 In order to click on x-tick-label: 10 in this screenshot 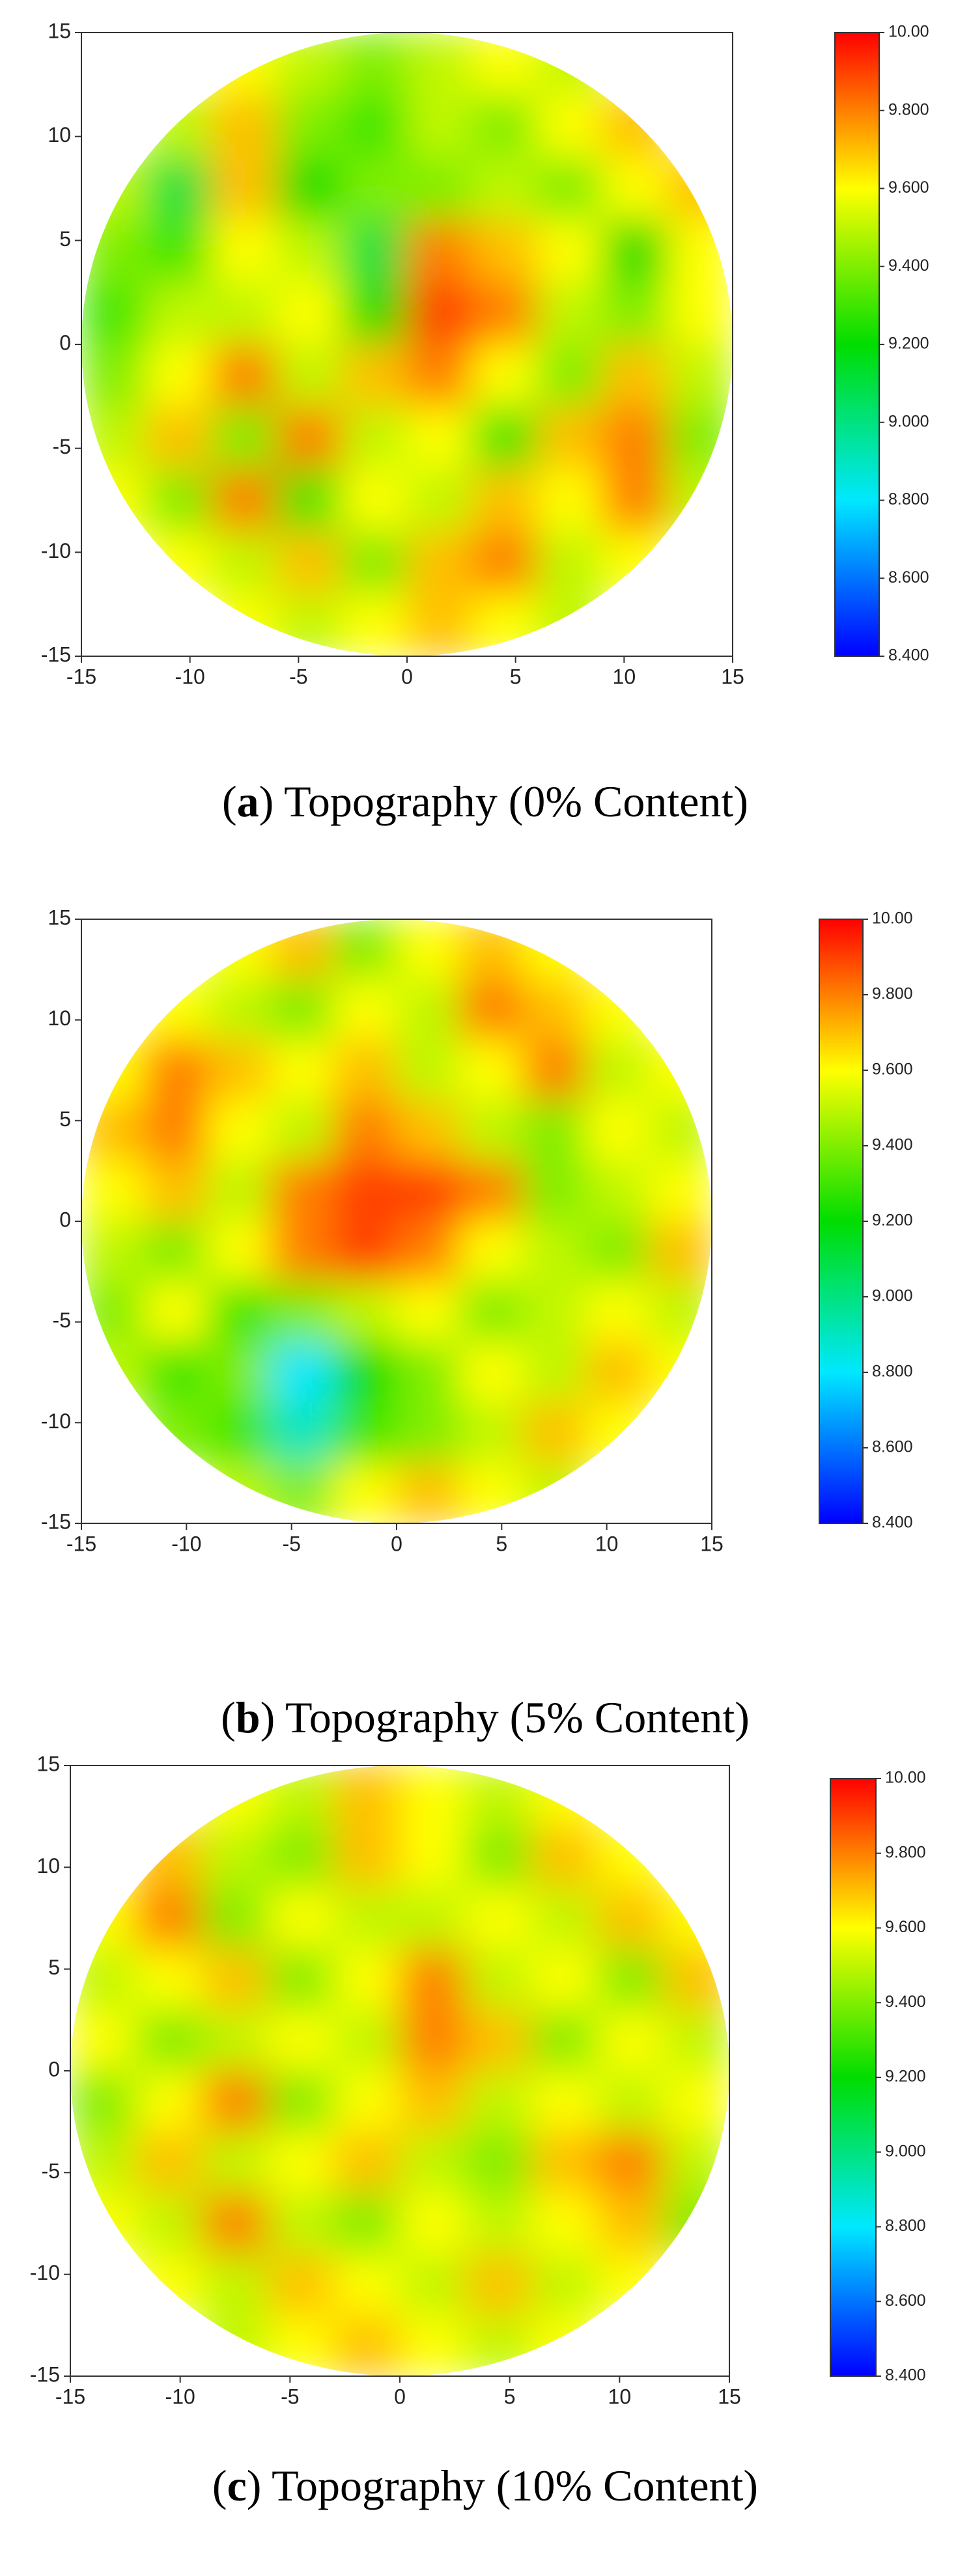, I will do `click(607, 1543)`.